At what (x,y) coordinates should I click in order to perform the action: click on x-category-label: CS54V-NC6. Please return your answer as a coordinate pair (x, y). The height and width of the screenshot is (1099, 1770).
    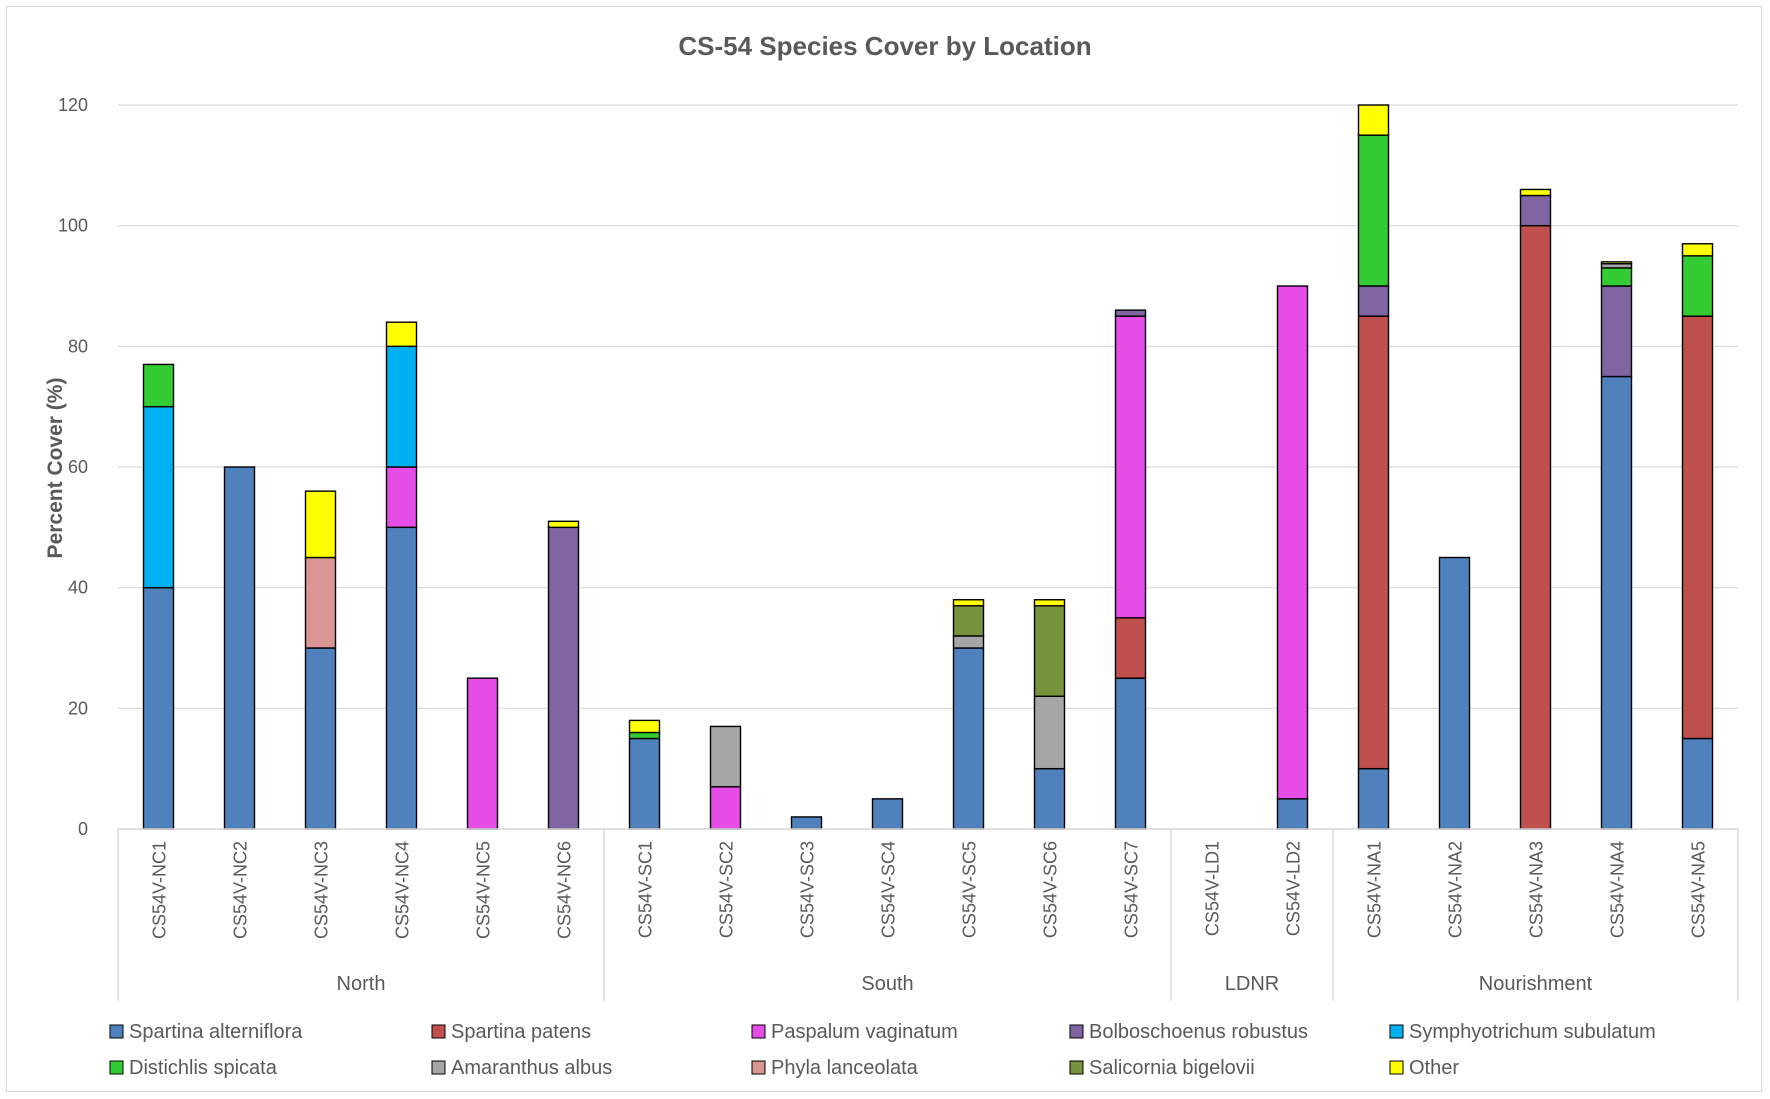
    Looking at the image, I should click on (565, 890).